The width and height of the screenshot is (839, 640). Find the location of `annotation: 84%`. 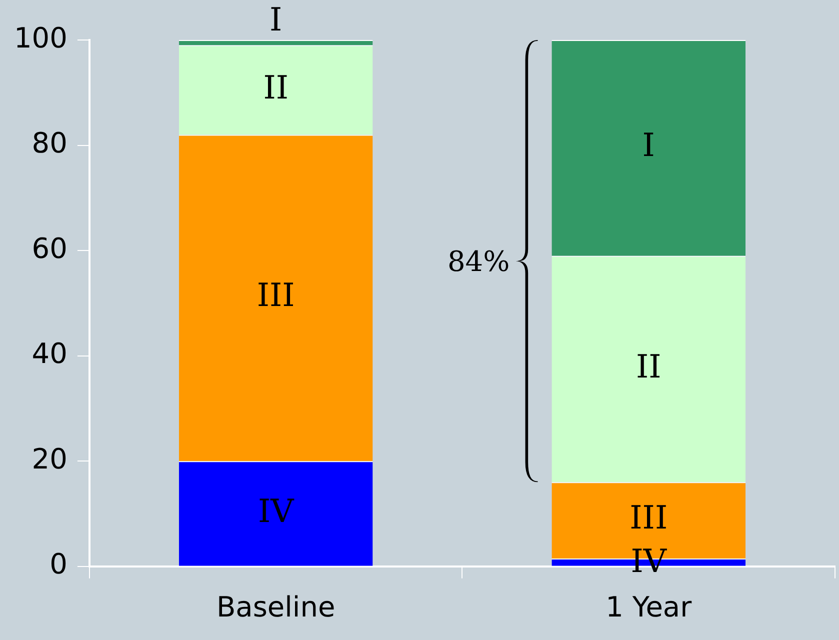

annotation: 84% is located at coordinates (478, 261).